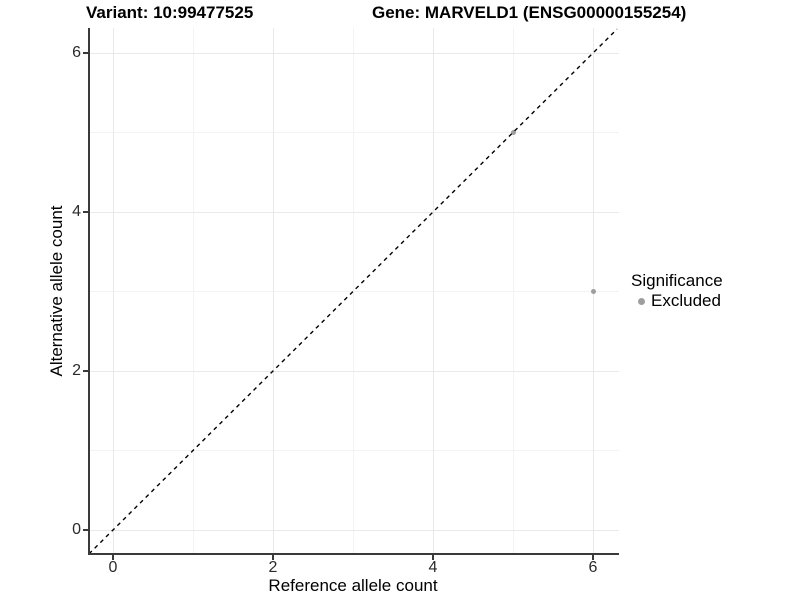  What do you see at coordinates (529, 12) in the screenshot?
I see `gene-title: Gene: MARVELD1 (ENSG00000155254)` at bounding box center [529, 12].